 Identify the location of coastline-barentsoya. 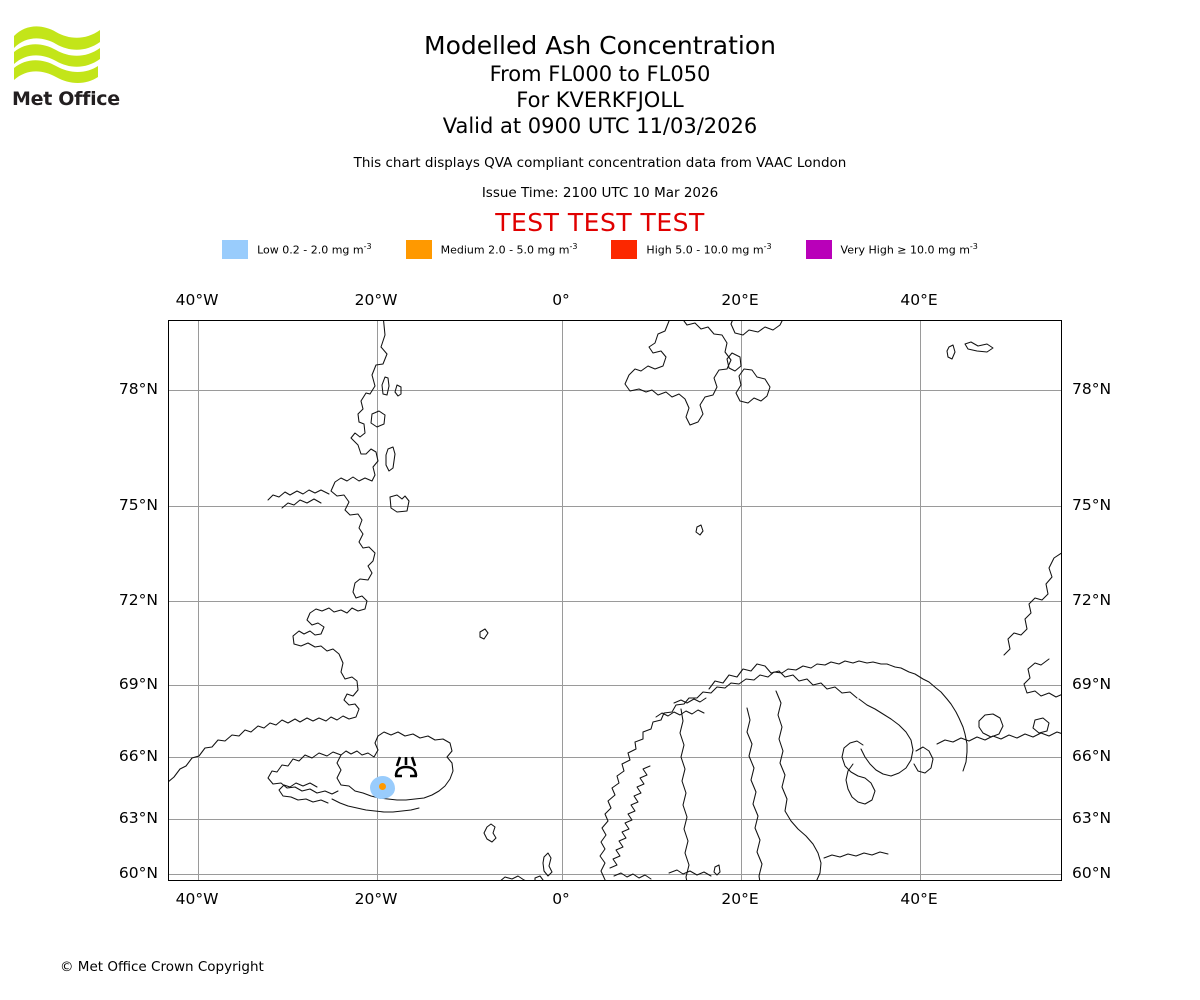
(734, 362).